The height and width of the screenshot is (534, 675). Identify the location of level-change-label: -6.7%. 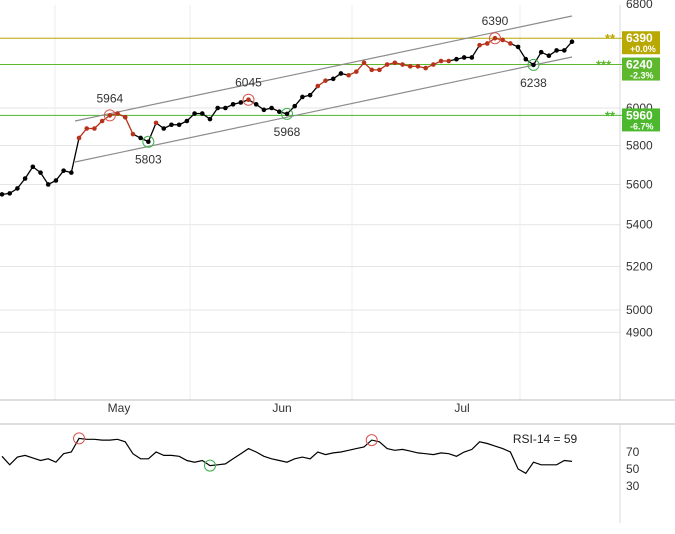
(642, 126).